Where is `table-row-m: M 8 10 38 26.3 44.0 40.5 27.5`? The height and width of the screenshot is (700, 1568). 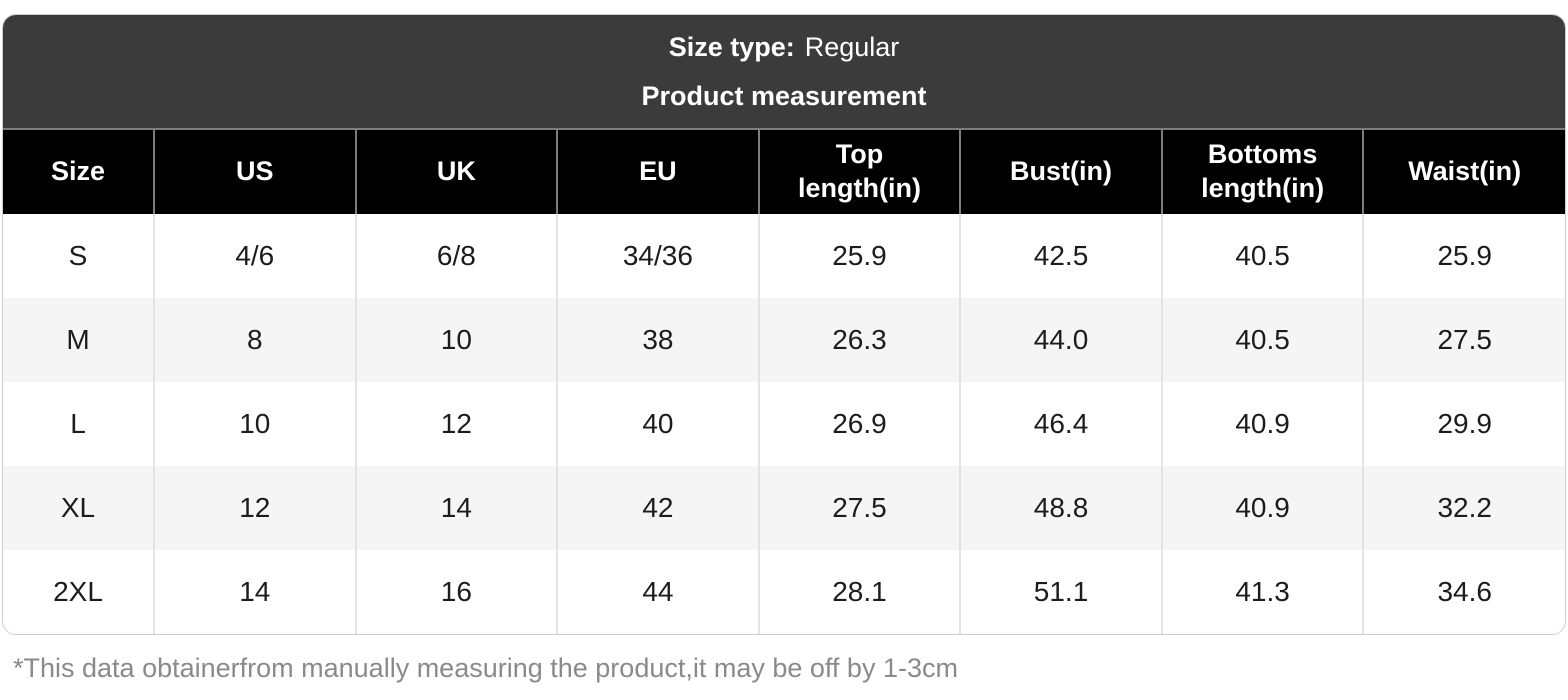
table-row-m: M 8 10 38 26.3 44.0 40.5 27.5 is located at coordinates (784, 340).